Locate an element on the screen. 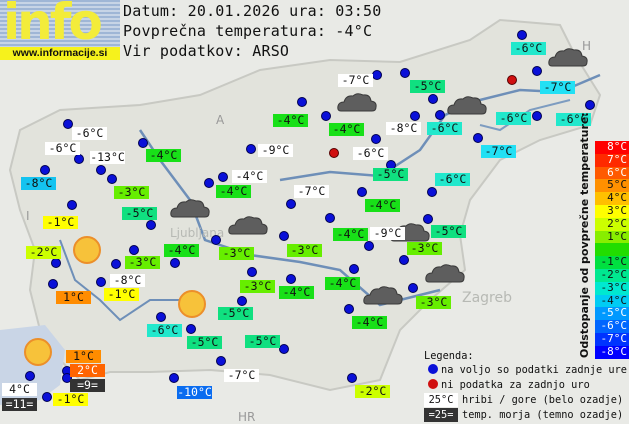 The height and width of the screenshot is (424, 629). scale-row: -5°C is located at coordinates (612, 314).